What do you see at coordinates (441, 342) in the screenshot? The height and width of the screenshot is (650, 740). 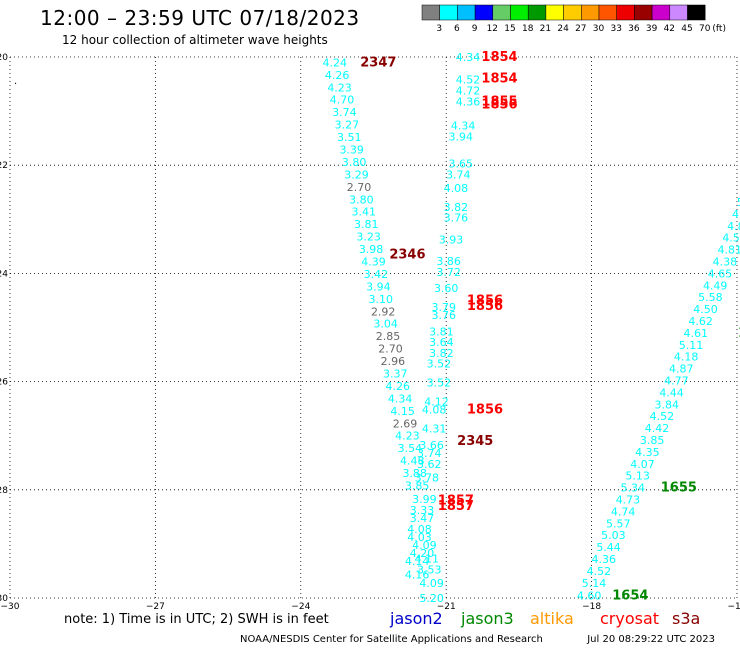 I see `swh-label: 3.64` at bounding box center [441, 342].